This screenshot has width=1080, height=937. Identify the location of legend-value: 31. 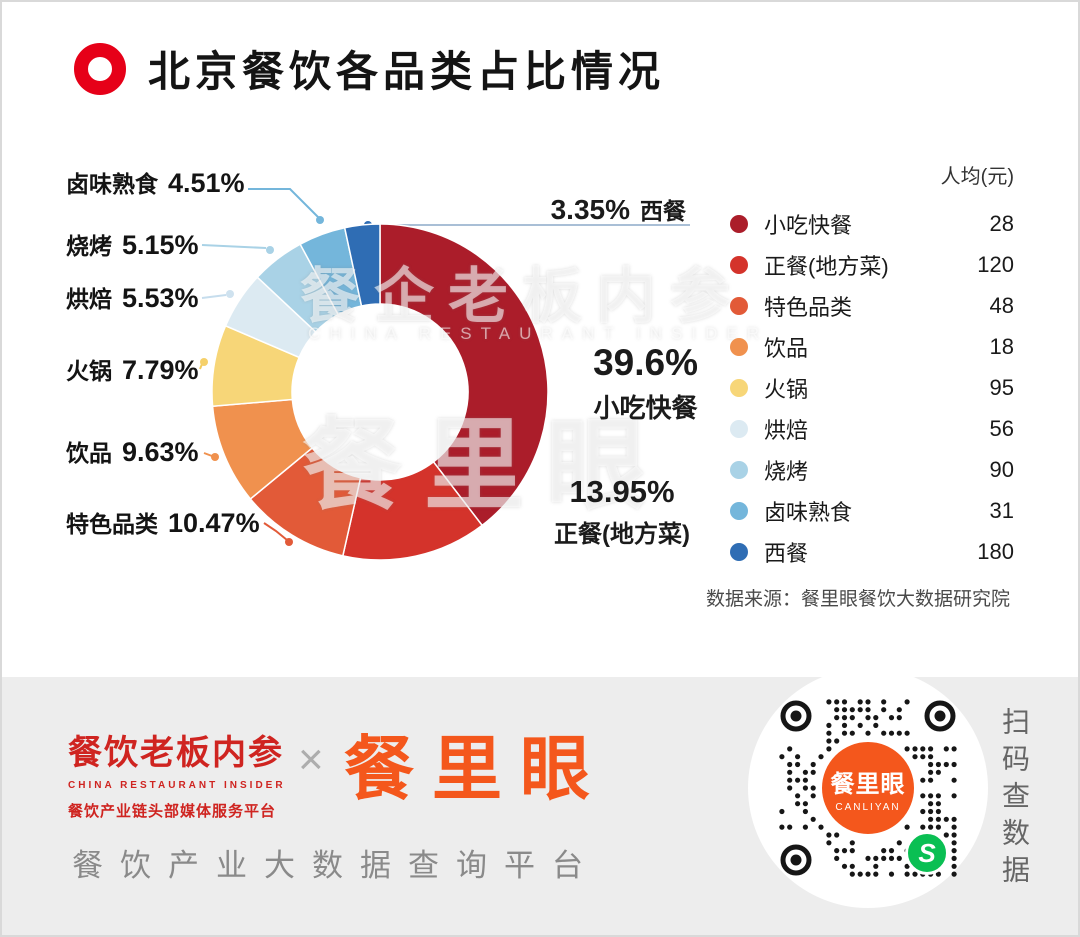
(1001, 510).